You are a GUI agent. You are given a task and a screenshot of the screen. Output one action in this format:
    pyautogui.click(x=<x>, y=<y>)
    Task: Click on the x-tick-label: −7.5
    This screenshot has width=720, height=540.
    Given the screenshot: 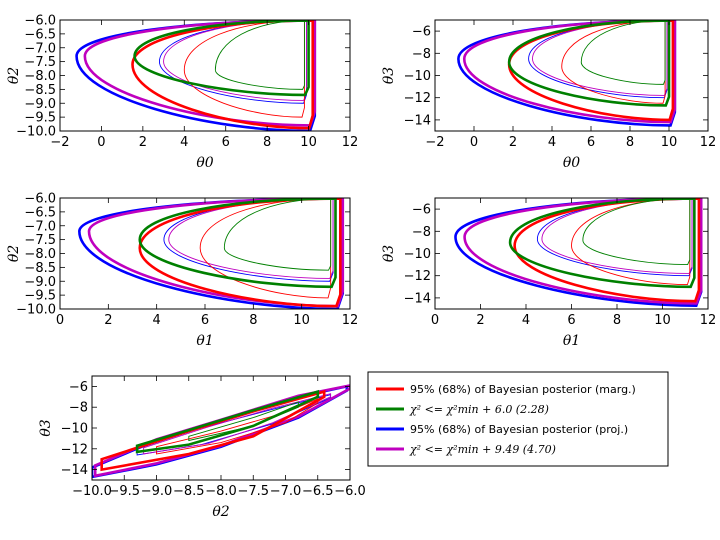 What is the action you would take?
    pyautogui.click(x=253, y=491)
    